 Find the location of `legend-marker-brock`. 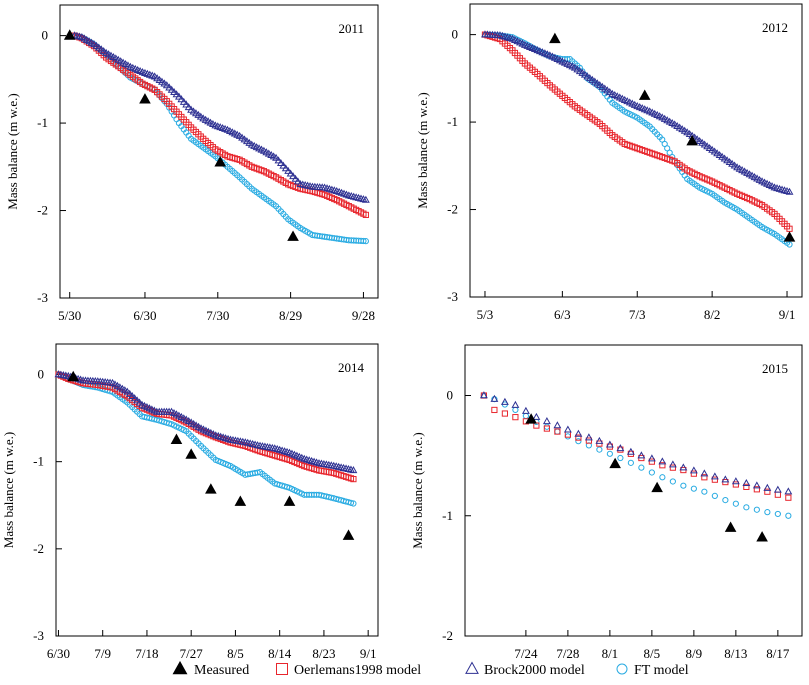

legend-marker-brock is located at coordinates (472, 667).